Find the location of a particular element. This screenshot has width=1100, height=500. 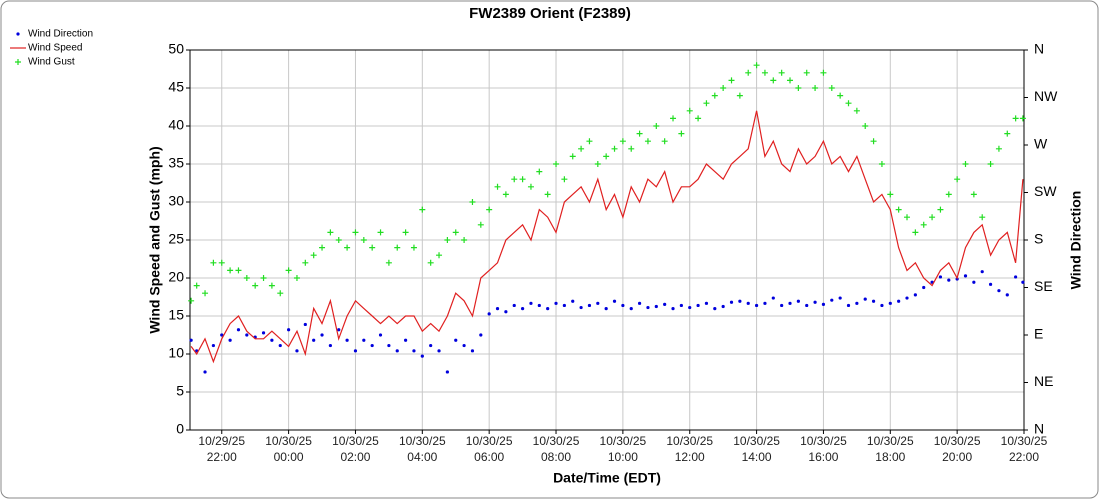

y2-tick-label: W is located at coordinates (1041, 144).